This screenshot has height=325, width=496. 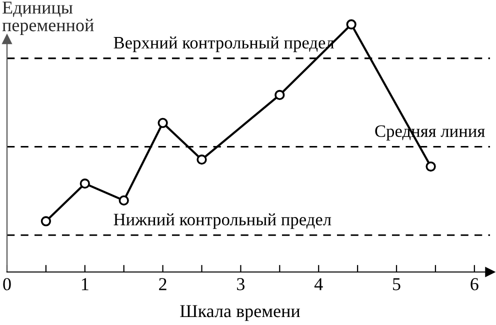 I want to click on x-tick-label: 4, so click(x=318, y=284).